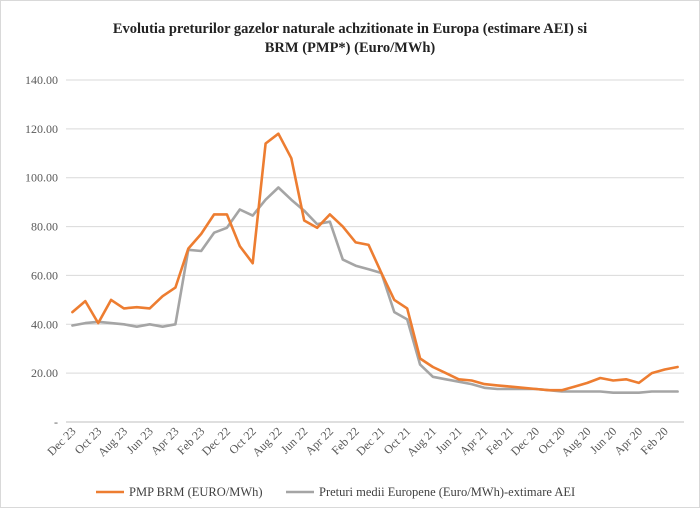  I want to click on x-tick-label: Dec 23, so click(61, 441).